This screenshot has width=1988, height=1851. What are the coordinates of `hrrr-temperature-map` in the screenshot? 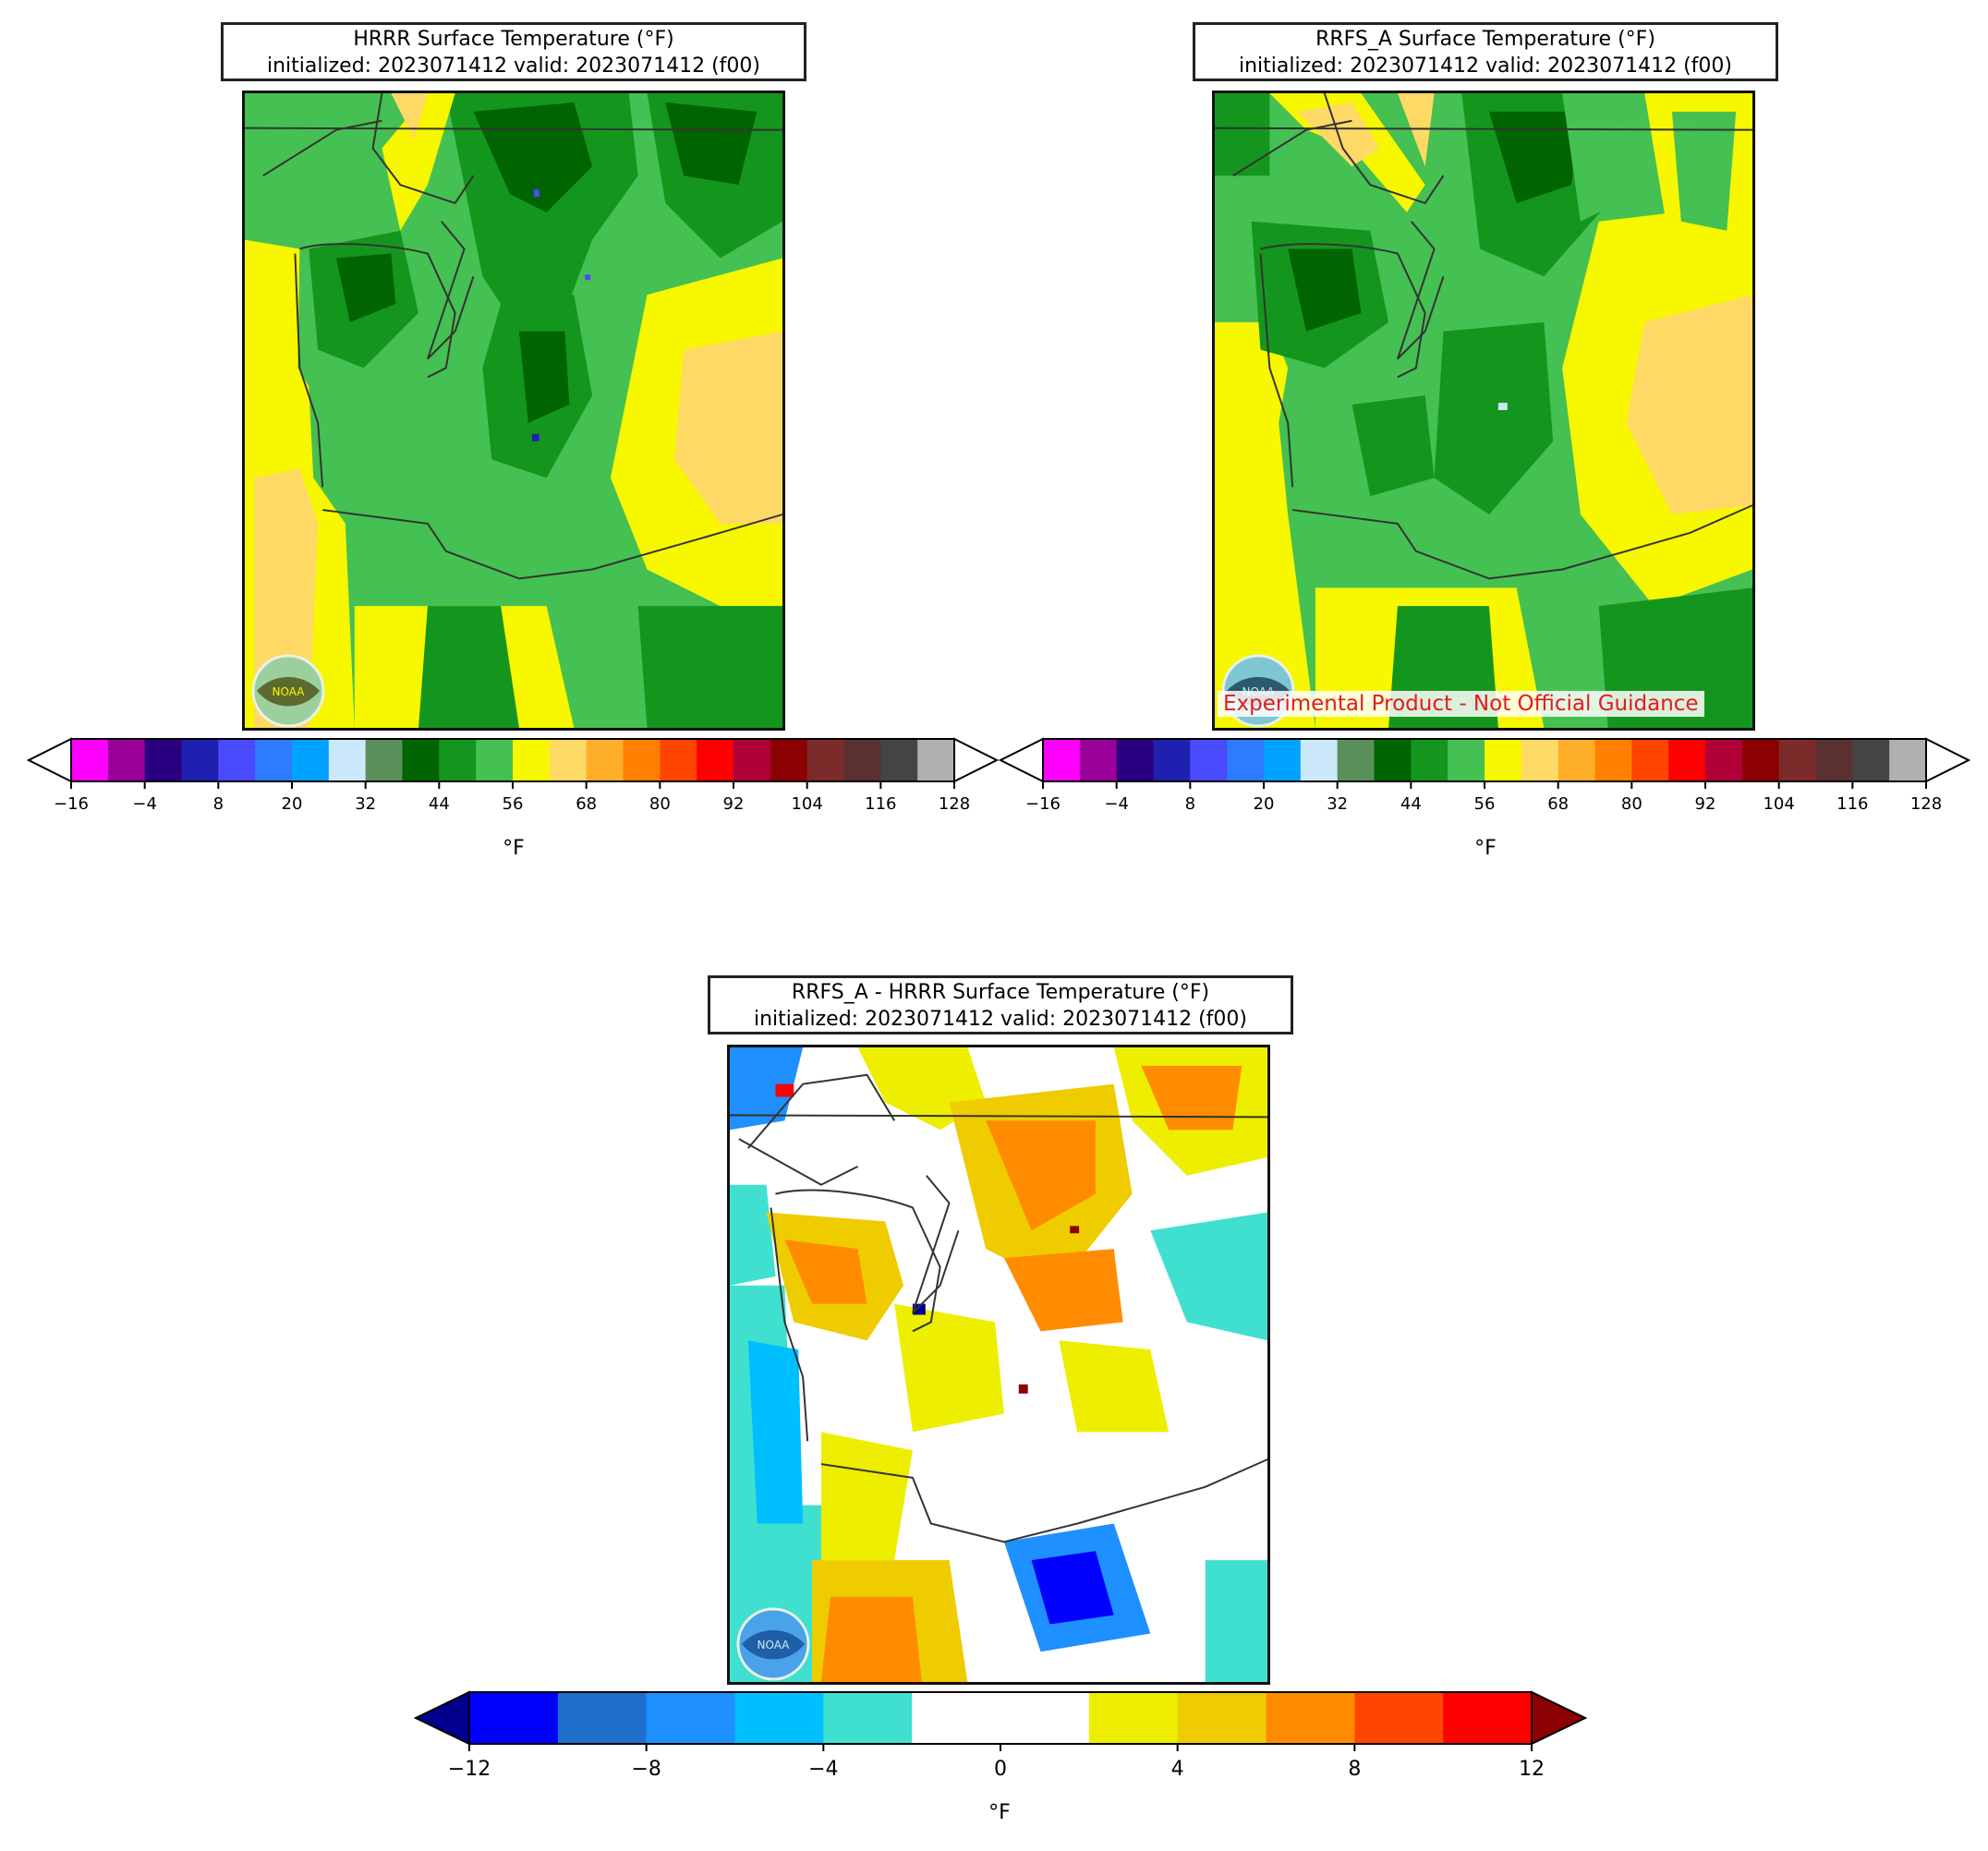 It's located at (513, 411).